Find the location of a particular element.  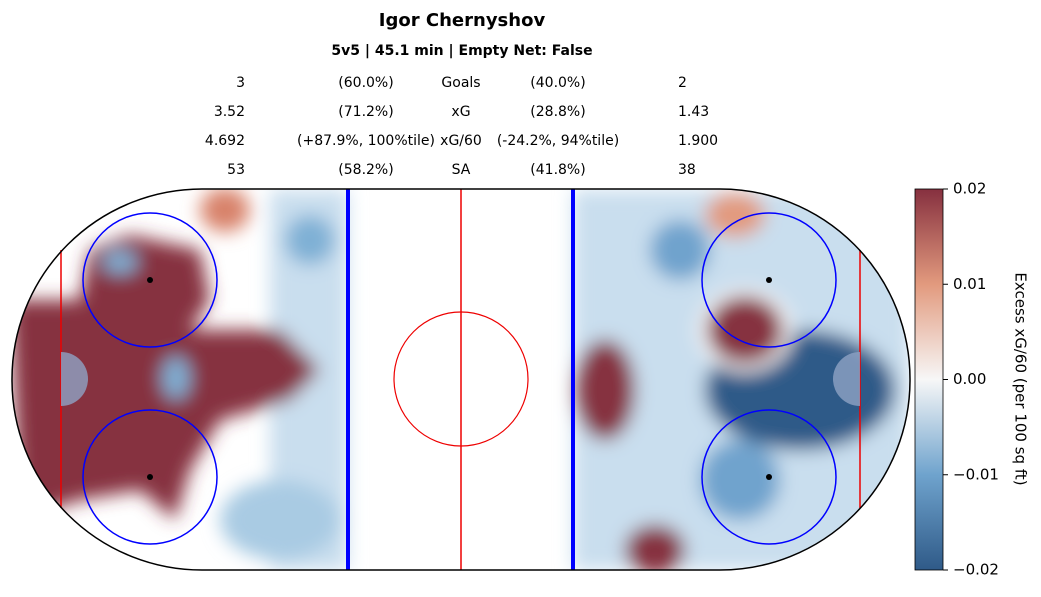

stat-cell: SA is located at coordinates (461, 170).